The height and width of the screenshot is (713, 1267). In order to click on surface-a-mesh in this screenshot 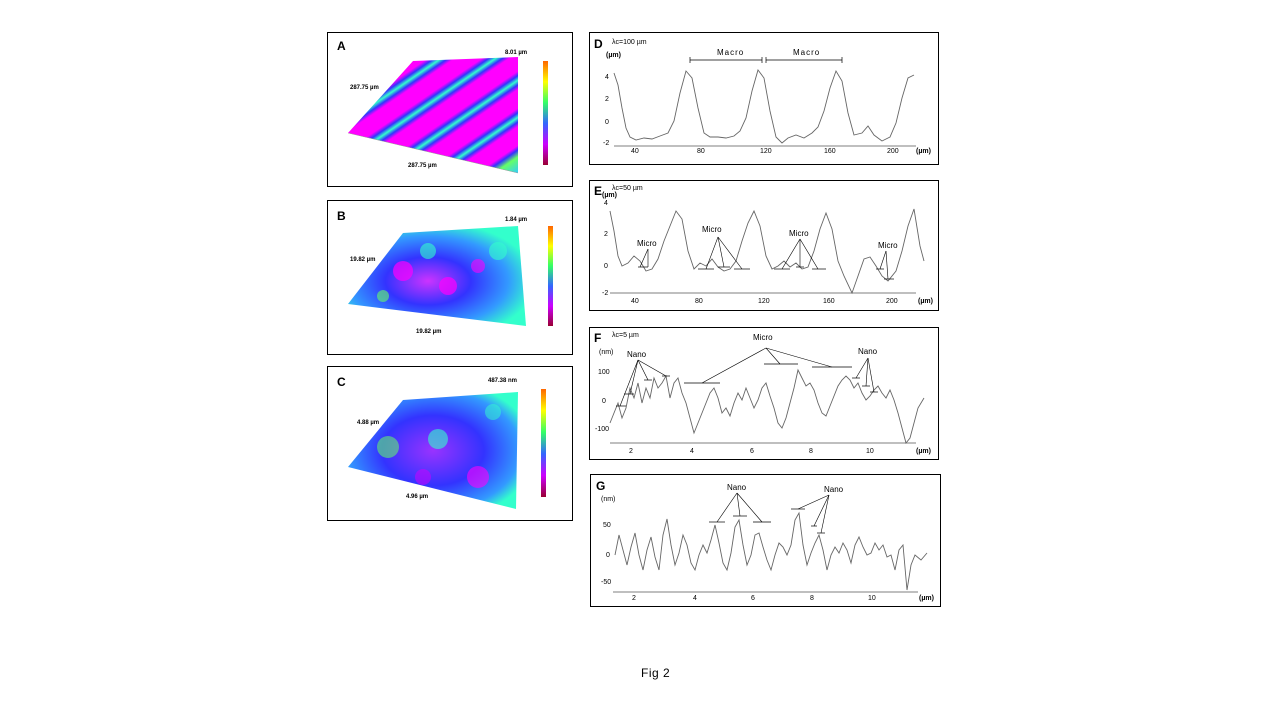, I will do `click(433, 115)`.